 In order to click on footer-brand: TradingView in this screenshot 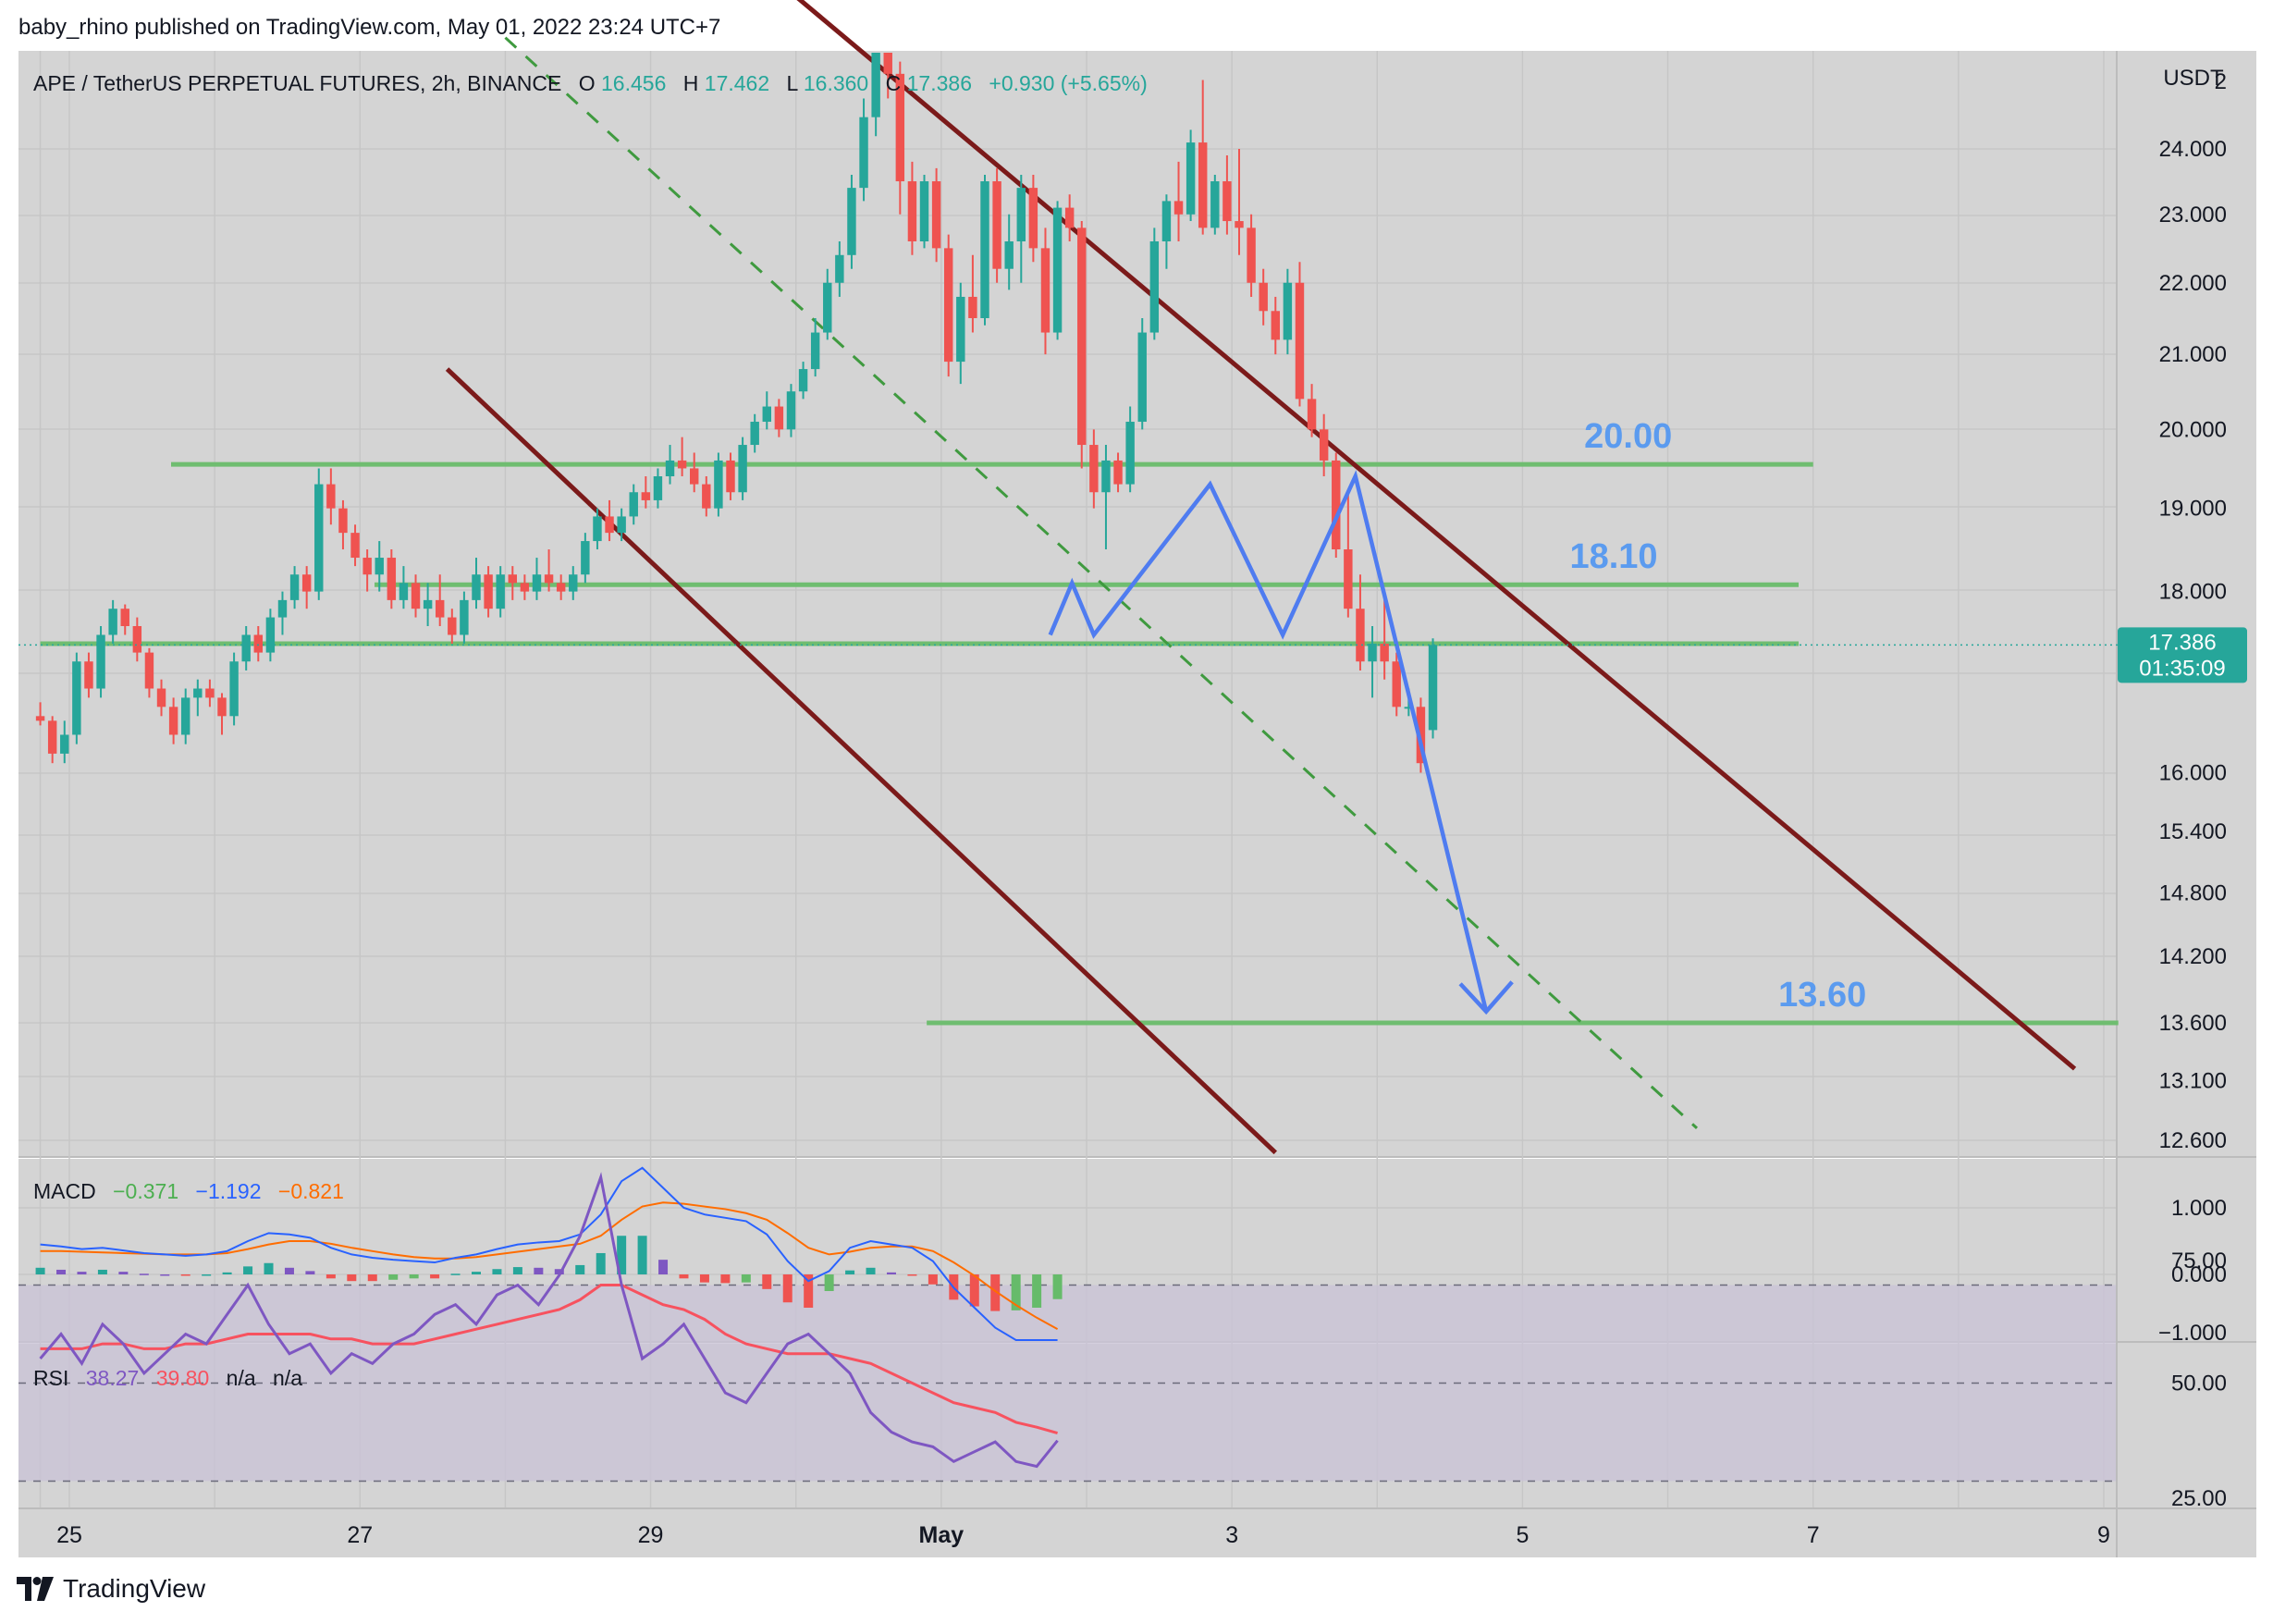, I will do `click(111, 1589)`.